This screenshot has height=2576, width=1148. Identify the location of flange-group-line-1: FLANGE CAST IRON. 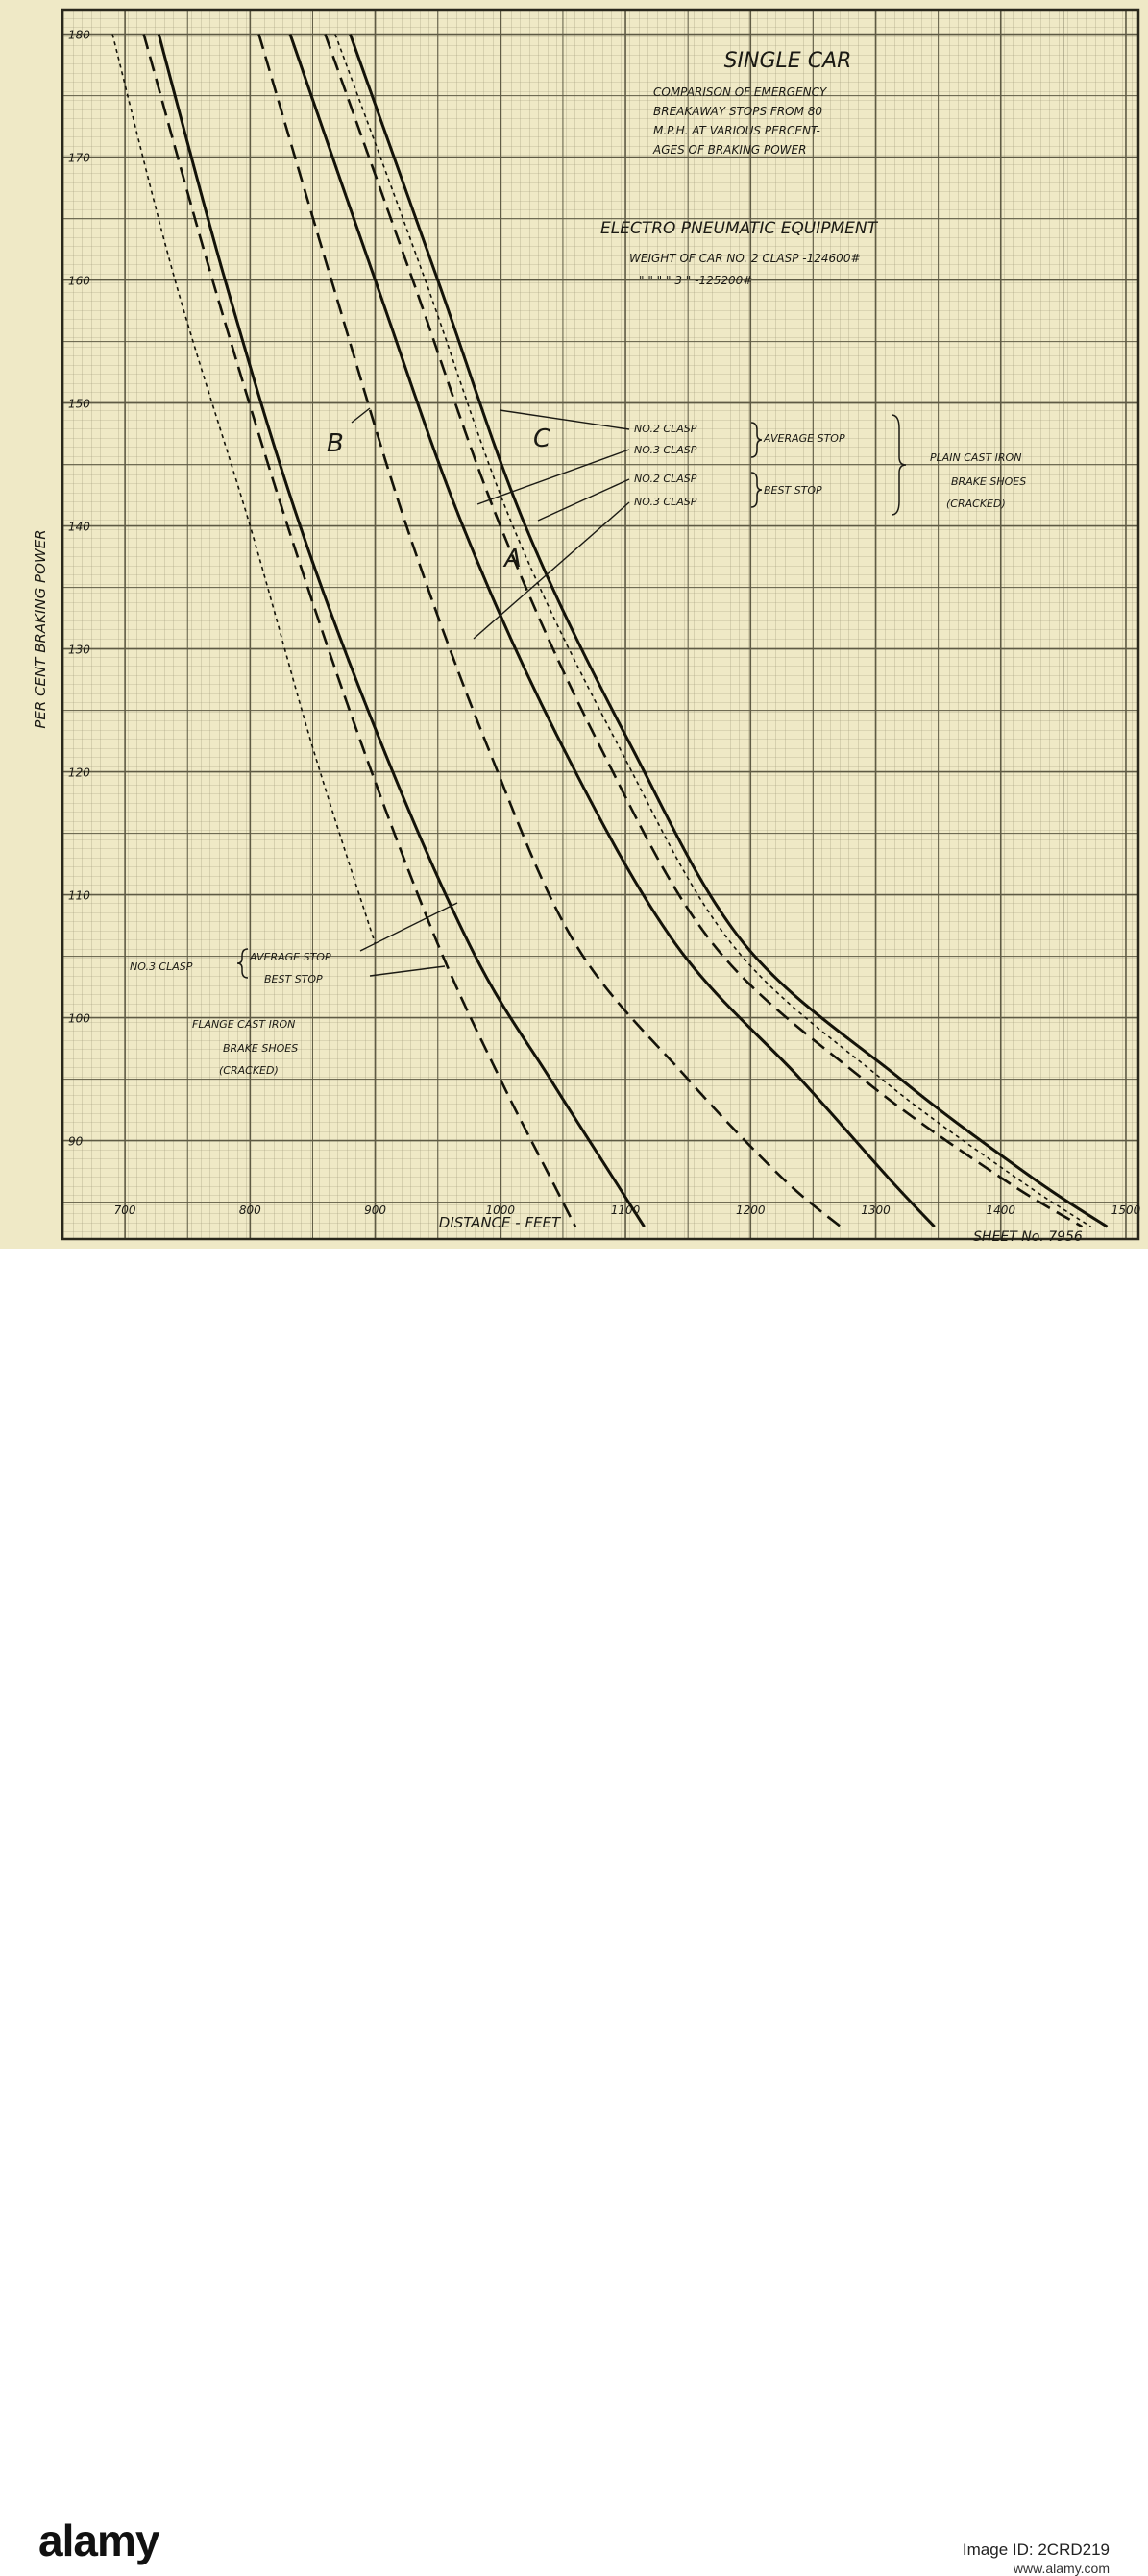
(243, 1025).